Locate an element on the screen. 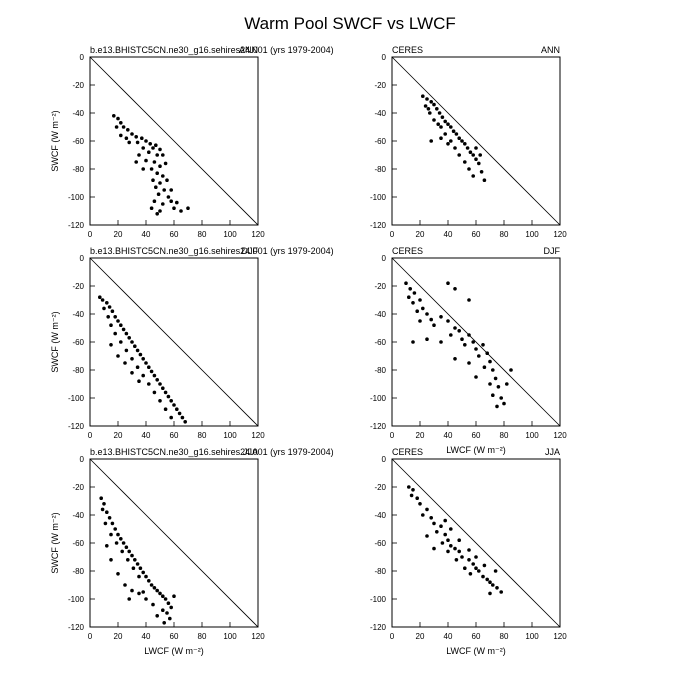 The image size is (700, 700). y-axis-label: SWCF (W m⁻²) is located at coordinates (55, 542).